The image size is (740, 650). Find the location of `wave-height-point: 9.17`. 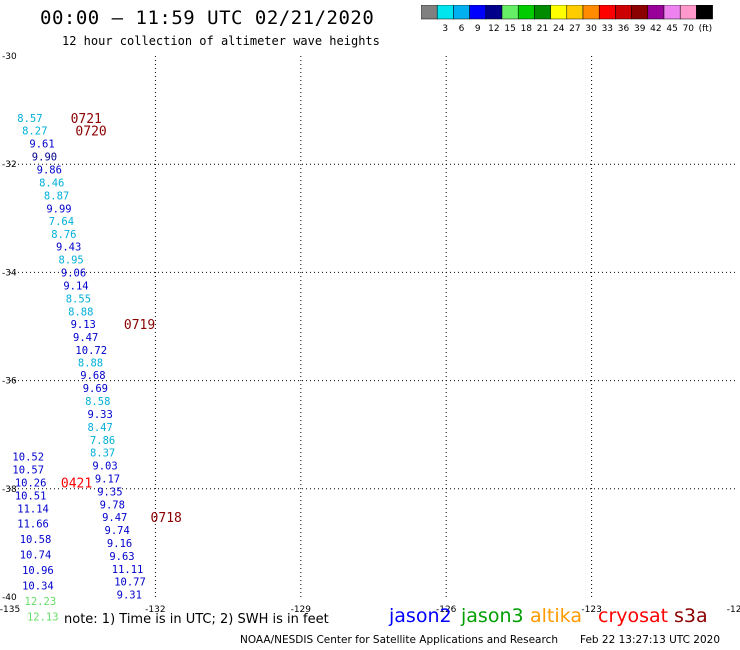

wave-height-point: 9.17 is located at coordinates (107, 480).